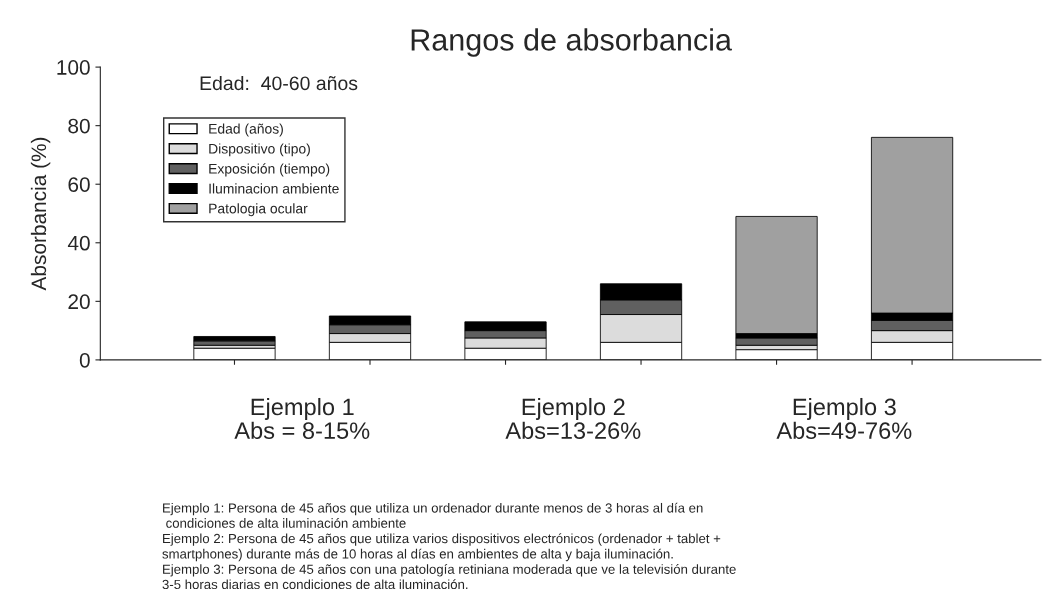 The image size is (1045, 610). What do you see at coordinates (573, 418) in the screenshot?
I see `text: Ejemplo 2 Abs=13-26%` at bounding box center [573, 418].